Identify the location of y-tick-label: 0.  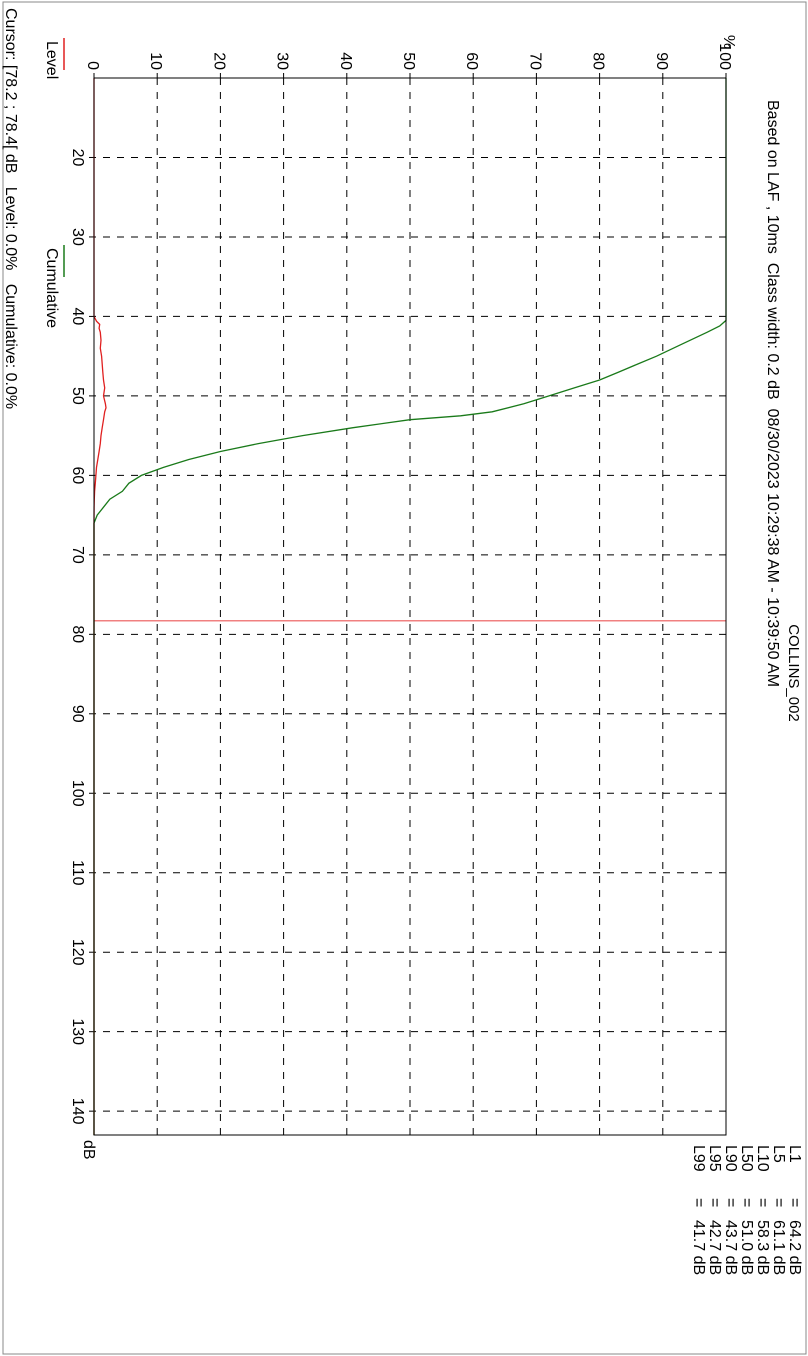
(92, 65).